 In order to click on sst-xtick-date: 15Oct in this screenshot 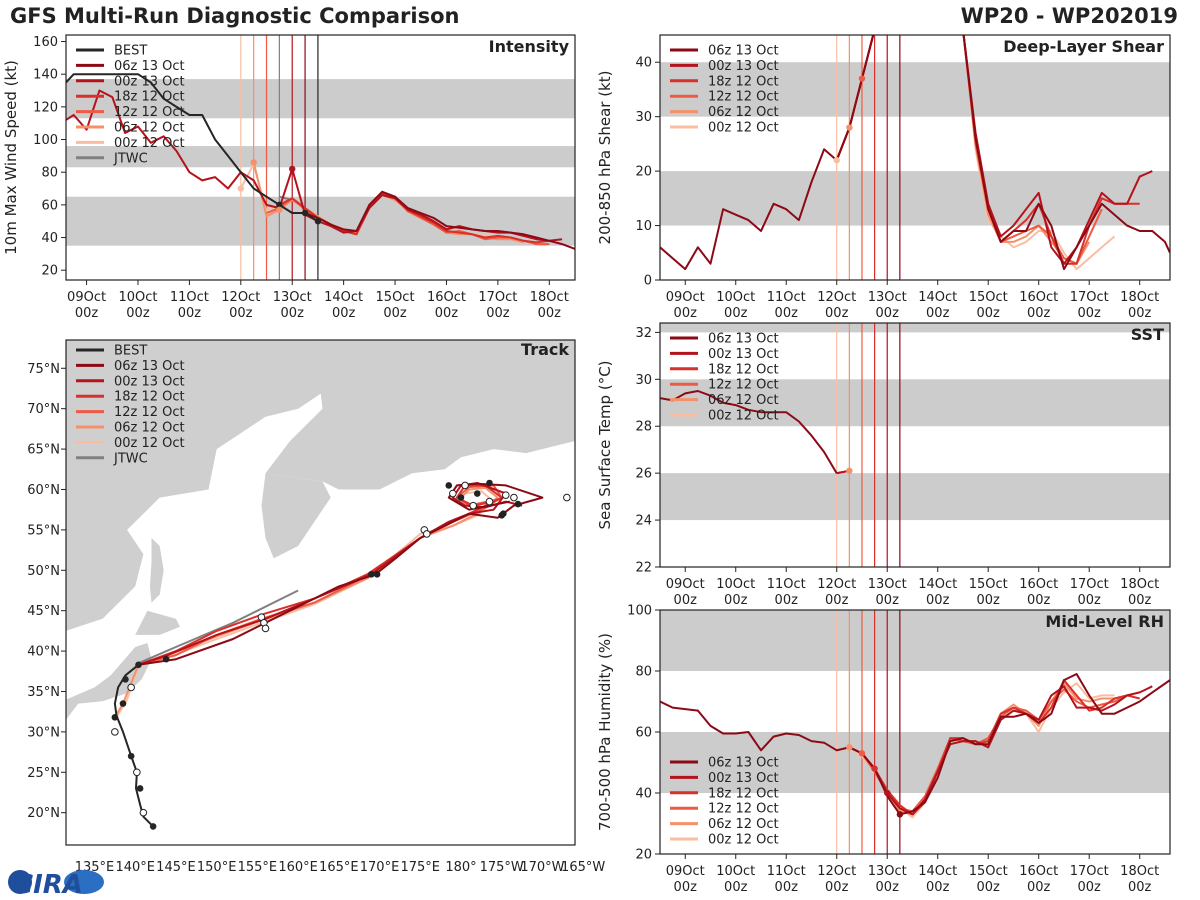, I will do `click(988, 584)`.